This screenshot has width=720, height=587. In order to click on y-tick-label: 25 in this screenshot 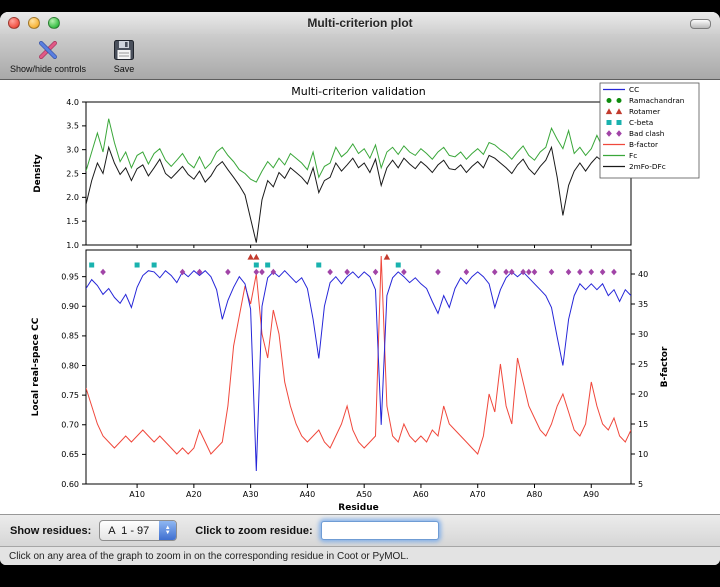, I will do `click(643, 364)`.